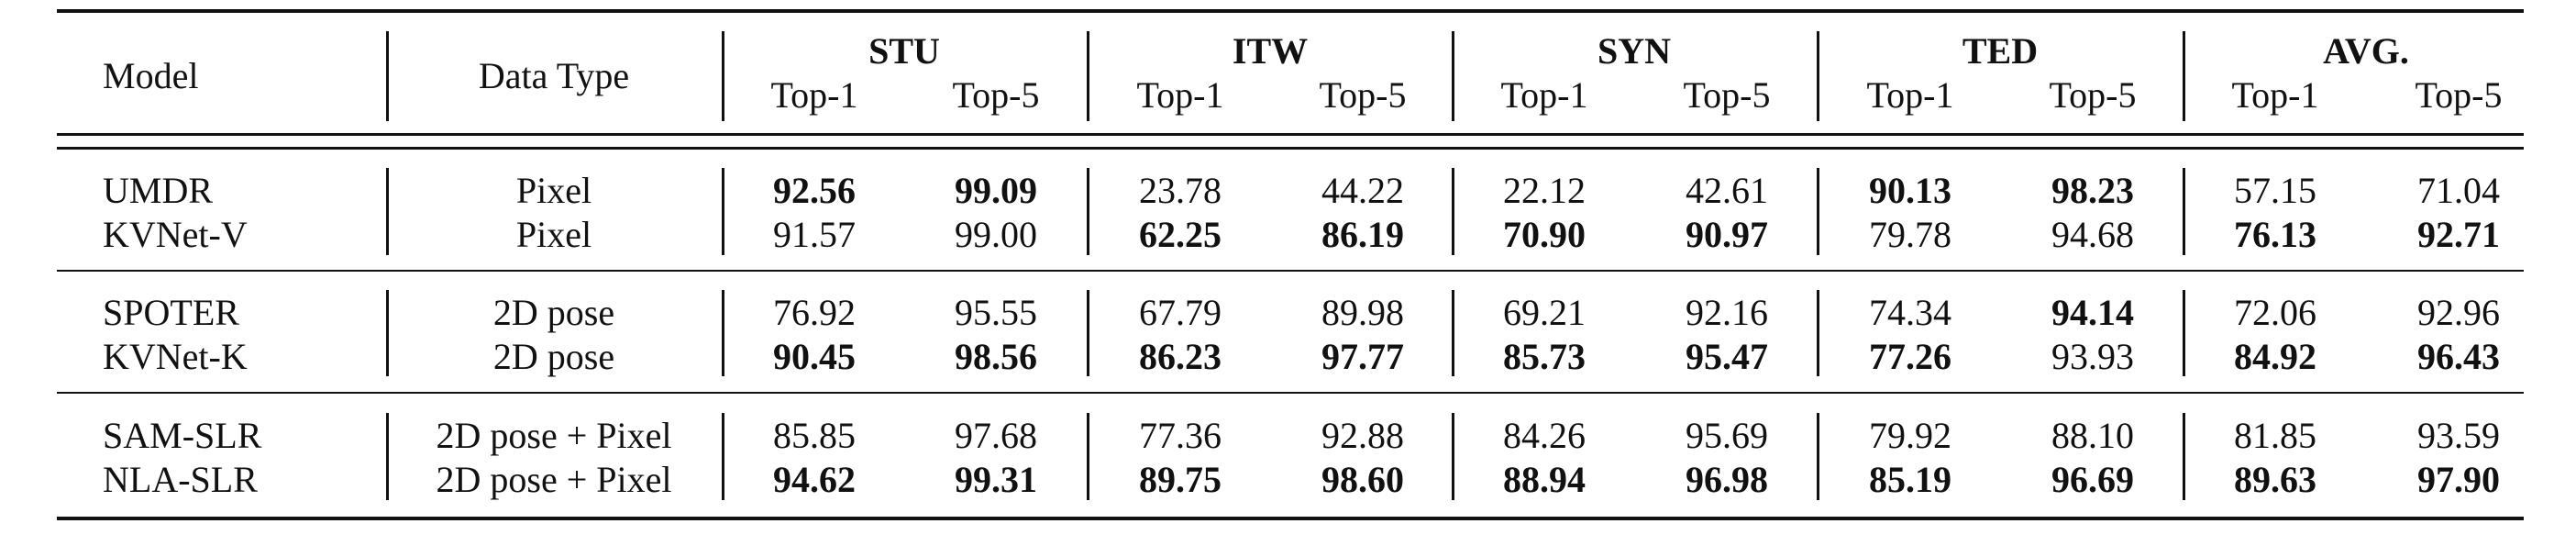  What do you see at coordinates (2458, 435) in the screenshot?
I see `score-cell: 93.59` at bounding box center [2458, 435].